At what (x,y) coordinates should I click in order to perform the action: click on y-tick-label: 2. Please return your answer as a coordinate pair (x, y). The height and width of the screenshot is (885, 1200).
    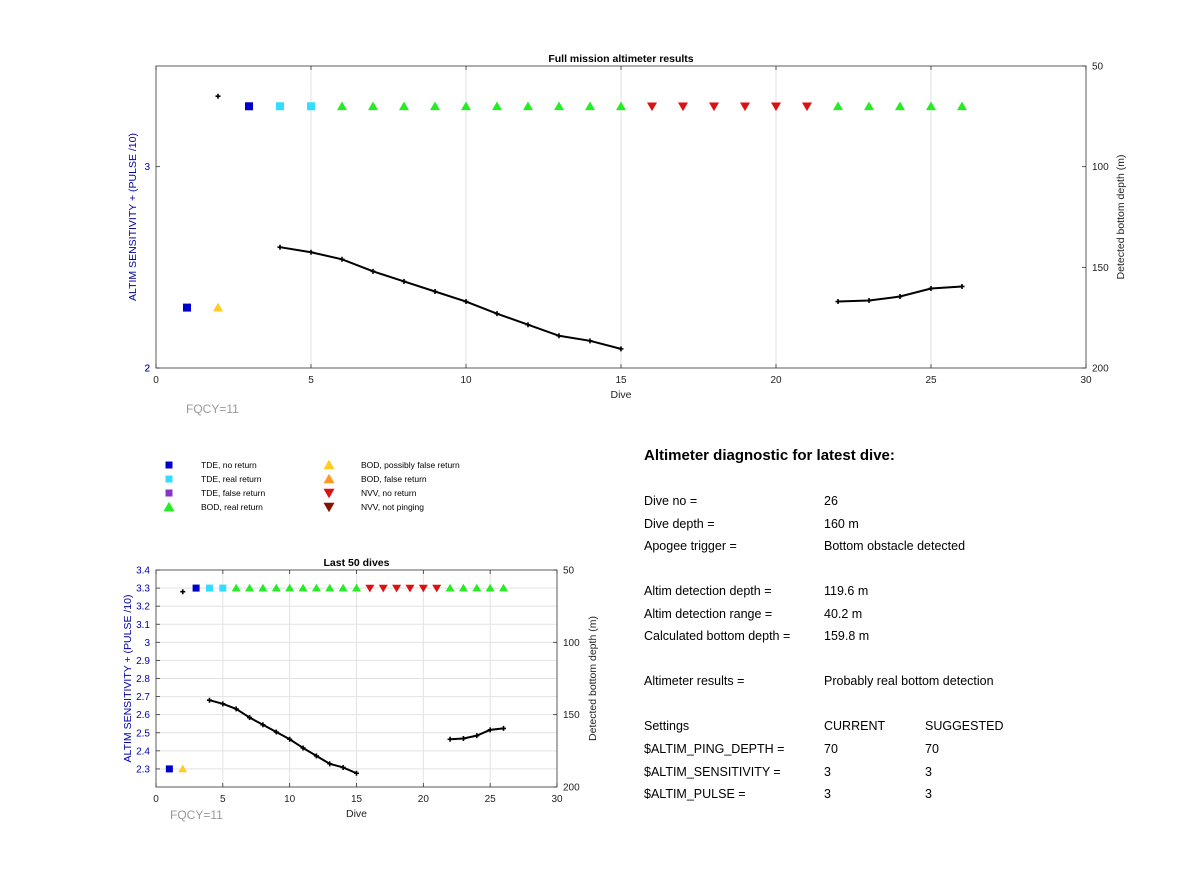
    Looking at the image, I should click on (147, 369).